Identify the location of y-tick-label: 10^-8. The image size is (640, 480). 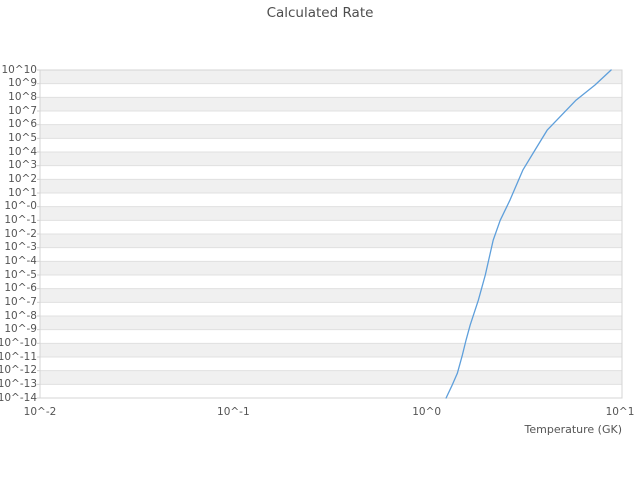
(20, 315).